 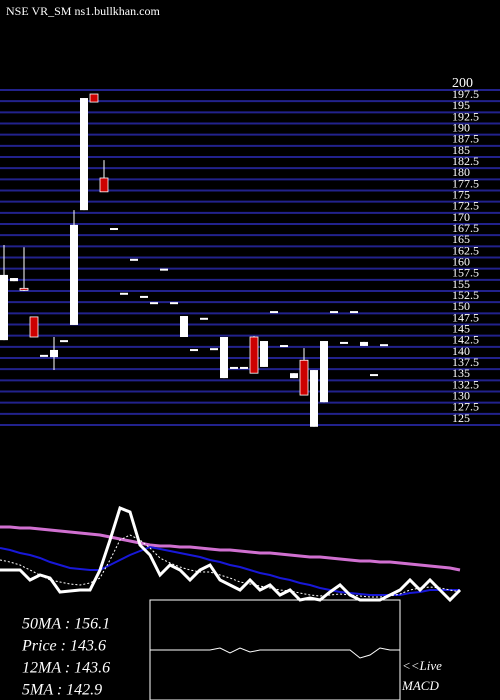 I want to click on y-tick-label: 192.5, so click(x=465, y=116).